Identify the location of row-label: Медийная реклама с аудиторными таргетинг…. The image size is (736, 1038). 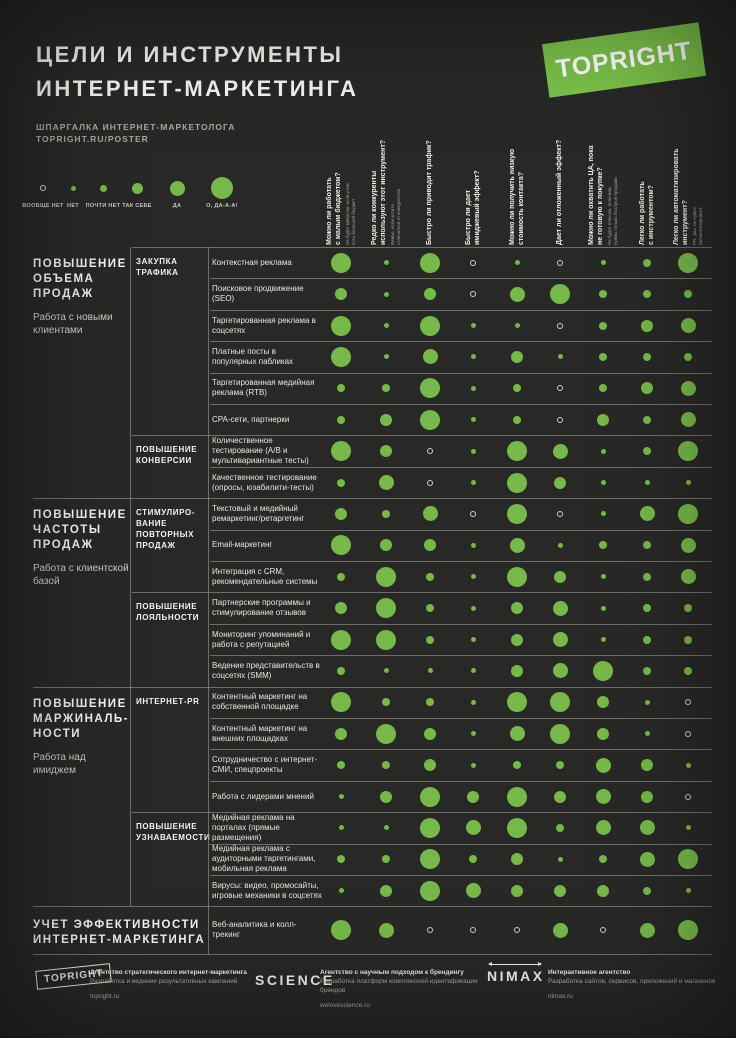
(264, 859).